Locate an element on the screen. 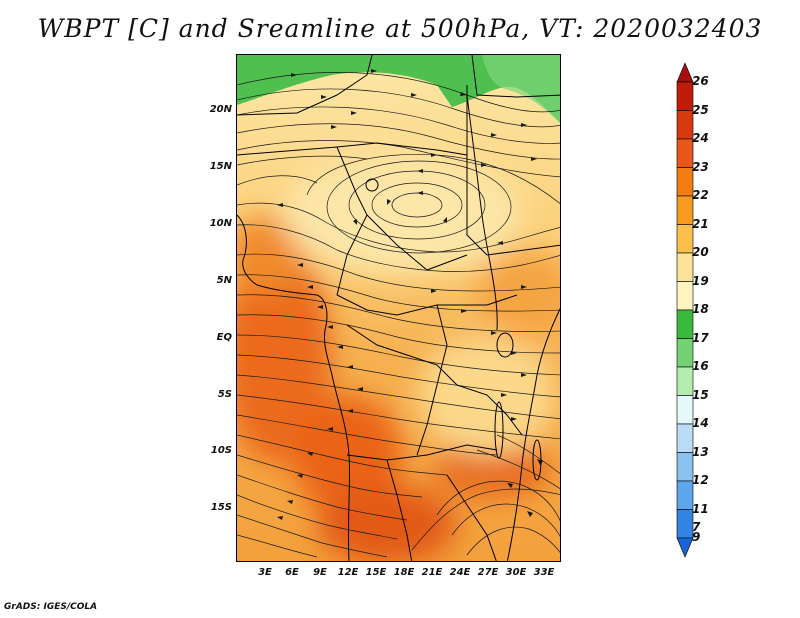 The height and width of the screenshot is (618, 800). cool-band-north is located at coordinates (398, 89).